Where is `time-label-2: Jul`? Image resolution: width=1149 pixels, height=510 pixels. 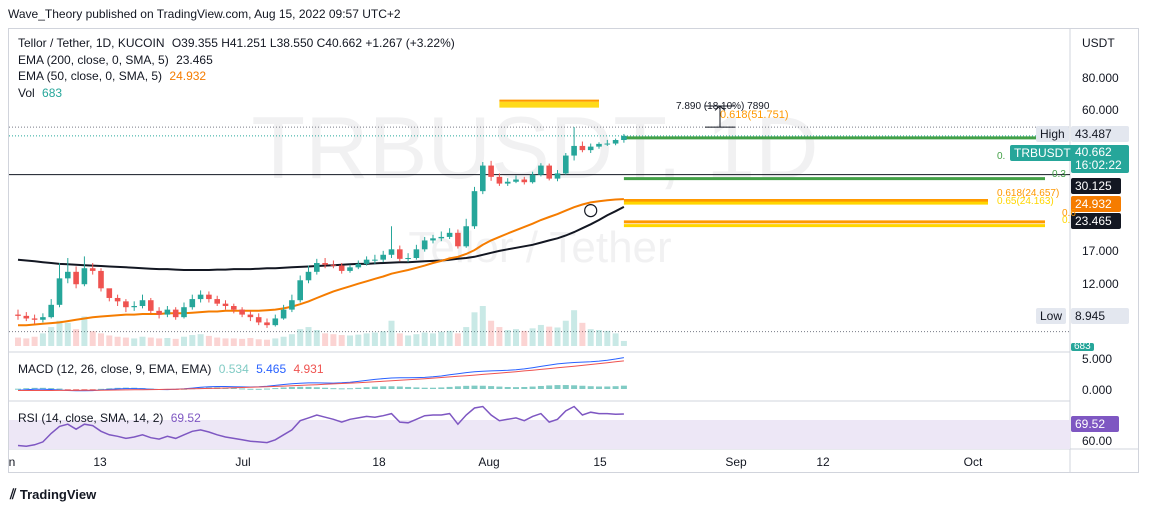
time-label-2: Jul is located at coordinates (242, 462).